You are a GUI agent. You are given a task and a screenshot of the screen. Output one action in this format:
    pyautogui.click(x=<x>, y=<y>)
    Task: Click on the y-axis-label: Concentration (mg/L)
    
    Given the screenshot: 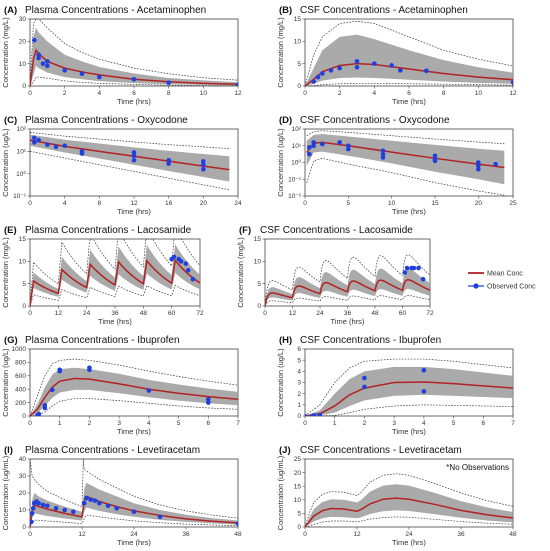 What is the action you would take?
    pyautogui.click(x=240, y=272)
    